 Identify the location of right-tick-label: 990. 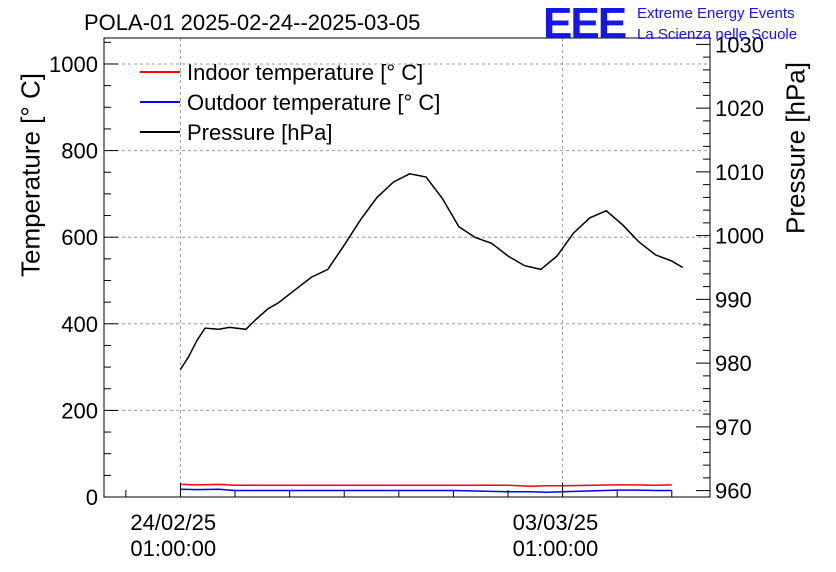
(733, 299).